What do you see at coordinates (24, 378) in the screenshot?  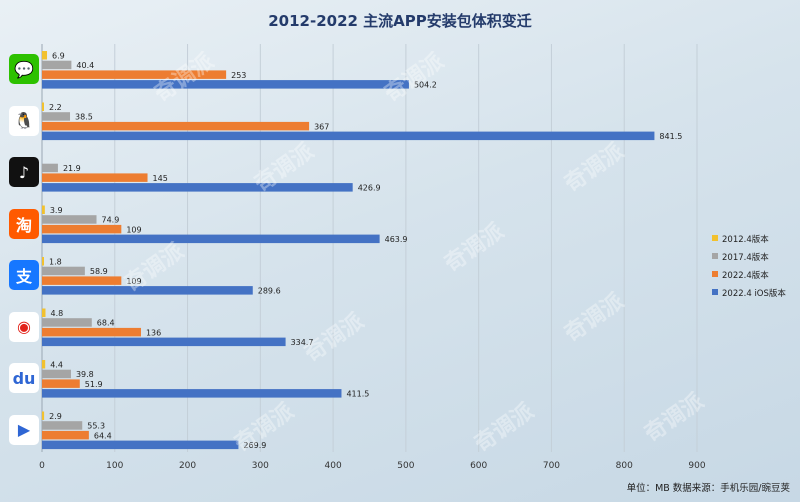 I see `baidu-icon: du` at bounding box center [24, 378].